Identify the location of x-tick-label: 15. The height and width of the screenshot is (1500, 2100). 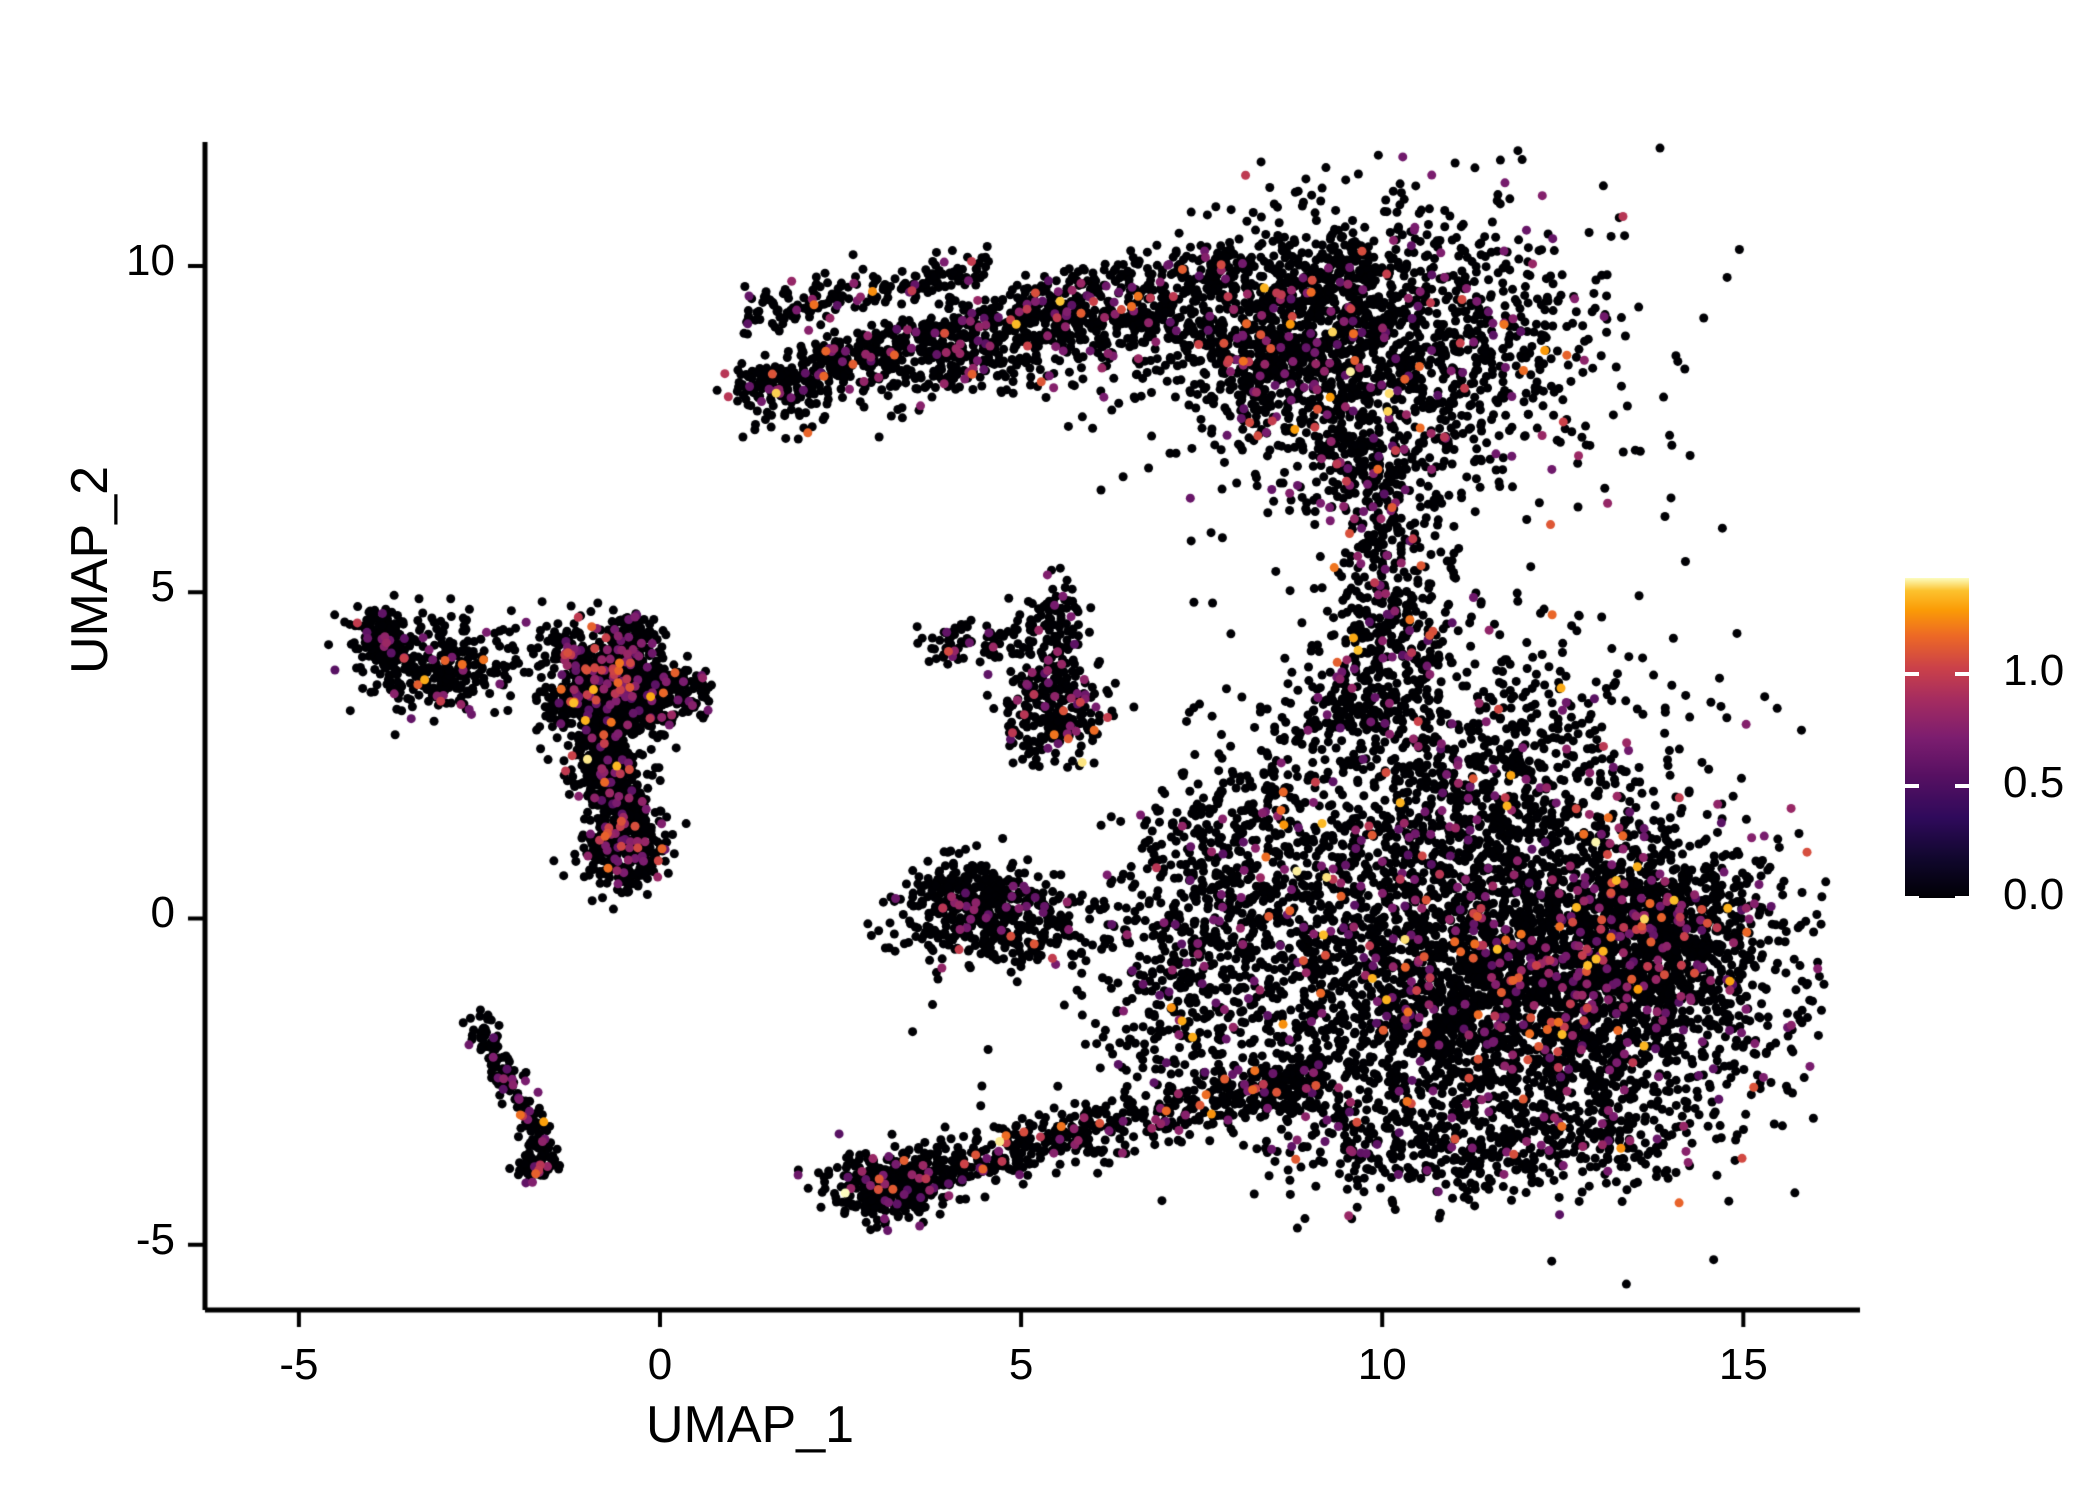
(1743, 1364).